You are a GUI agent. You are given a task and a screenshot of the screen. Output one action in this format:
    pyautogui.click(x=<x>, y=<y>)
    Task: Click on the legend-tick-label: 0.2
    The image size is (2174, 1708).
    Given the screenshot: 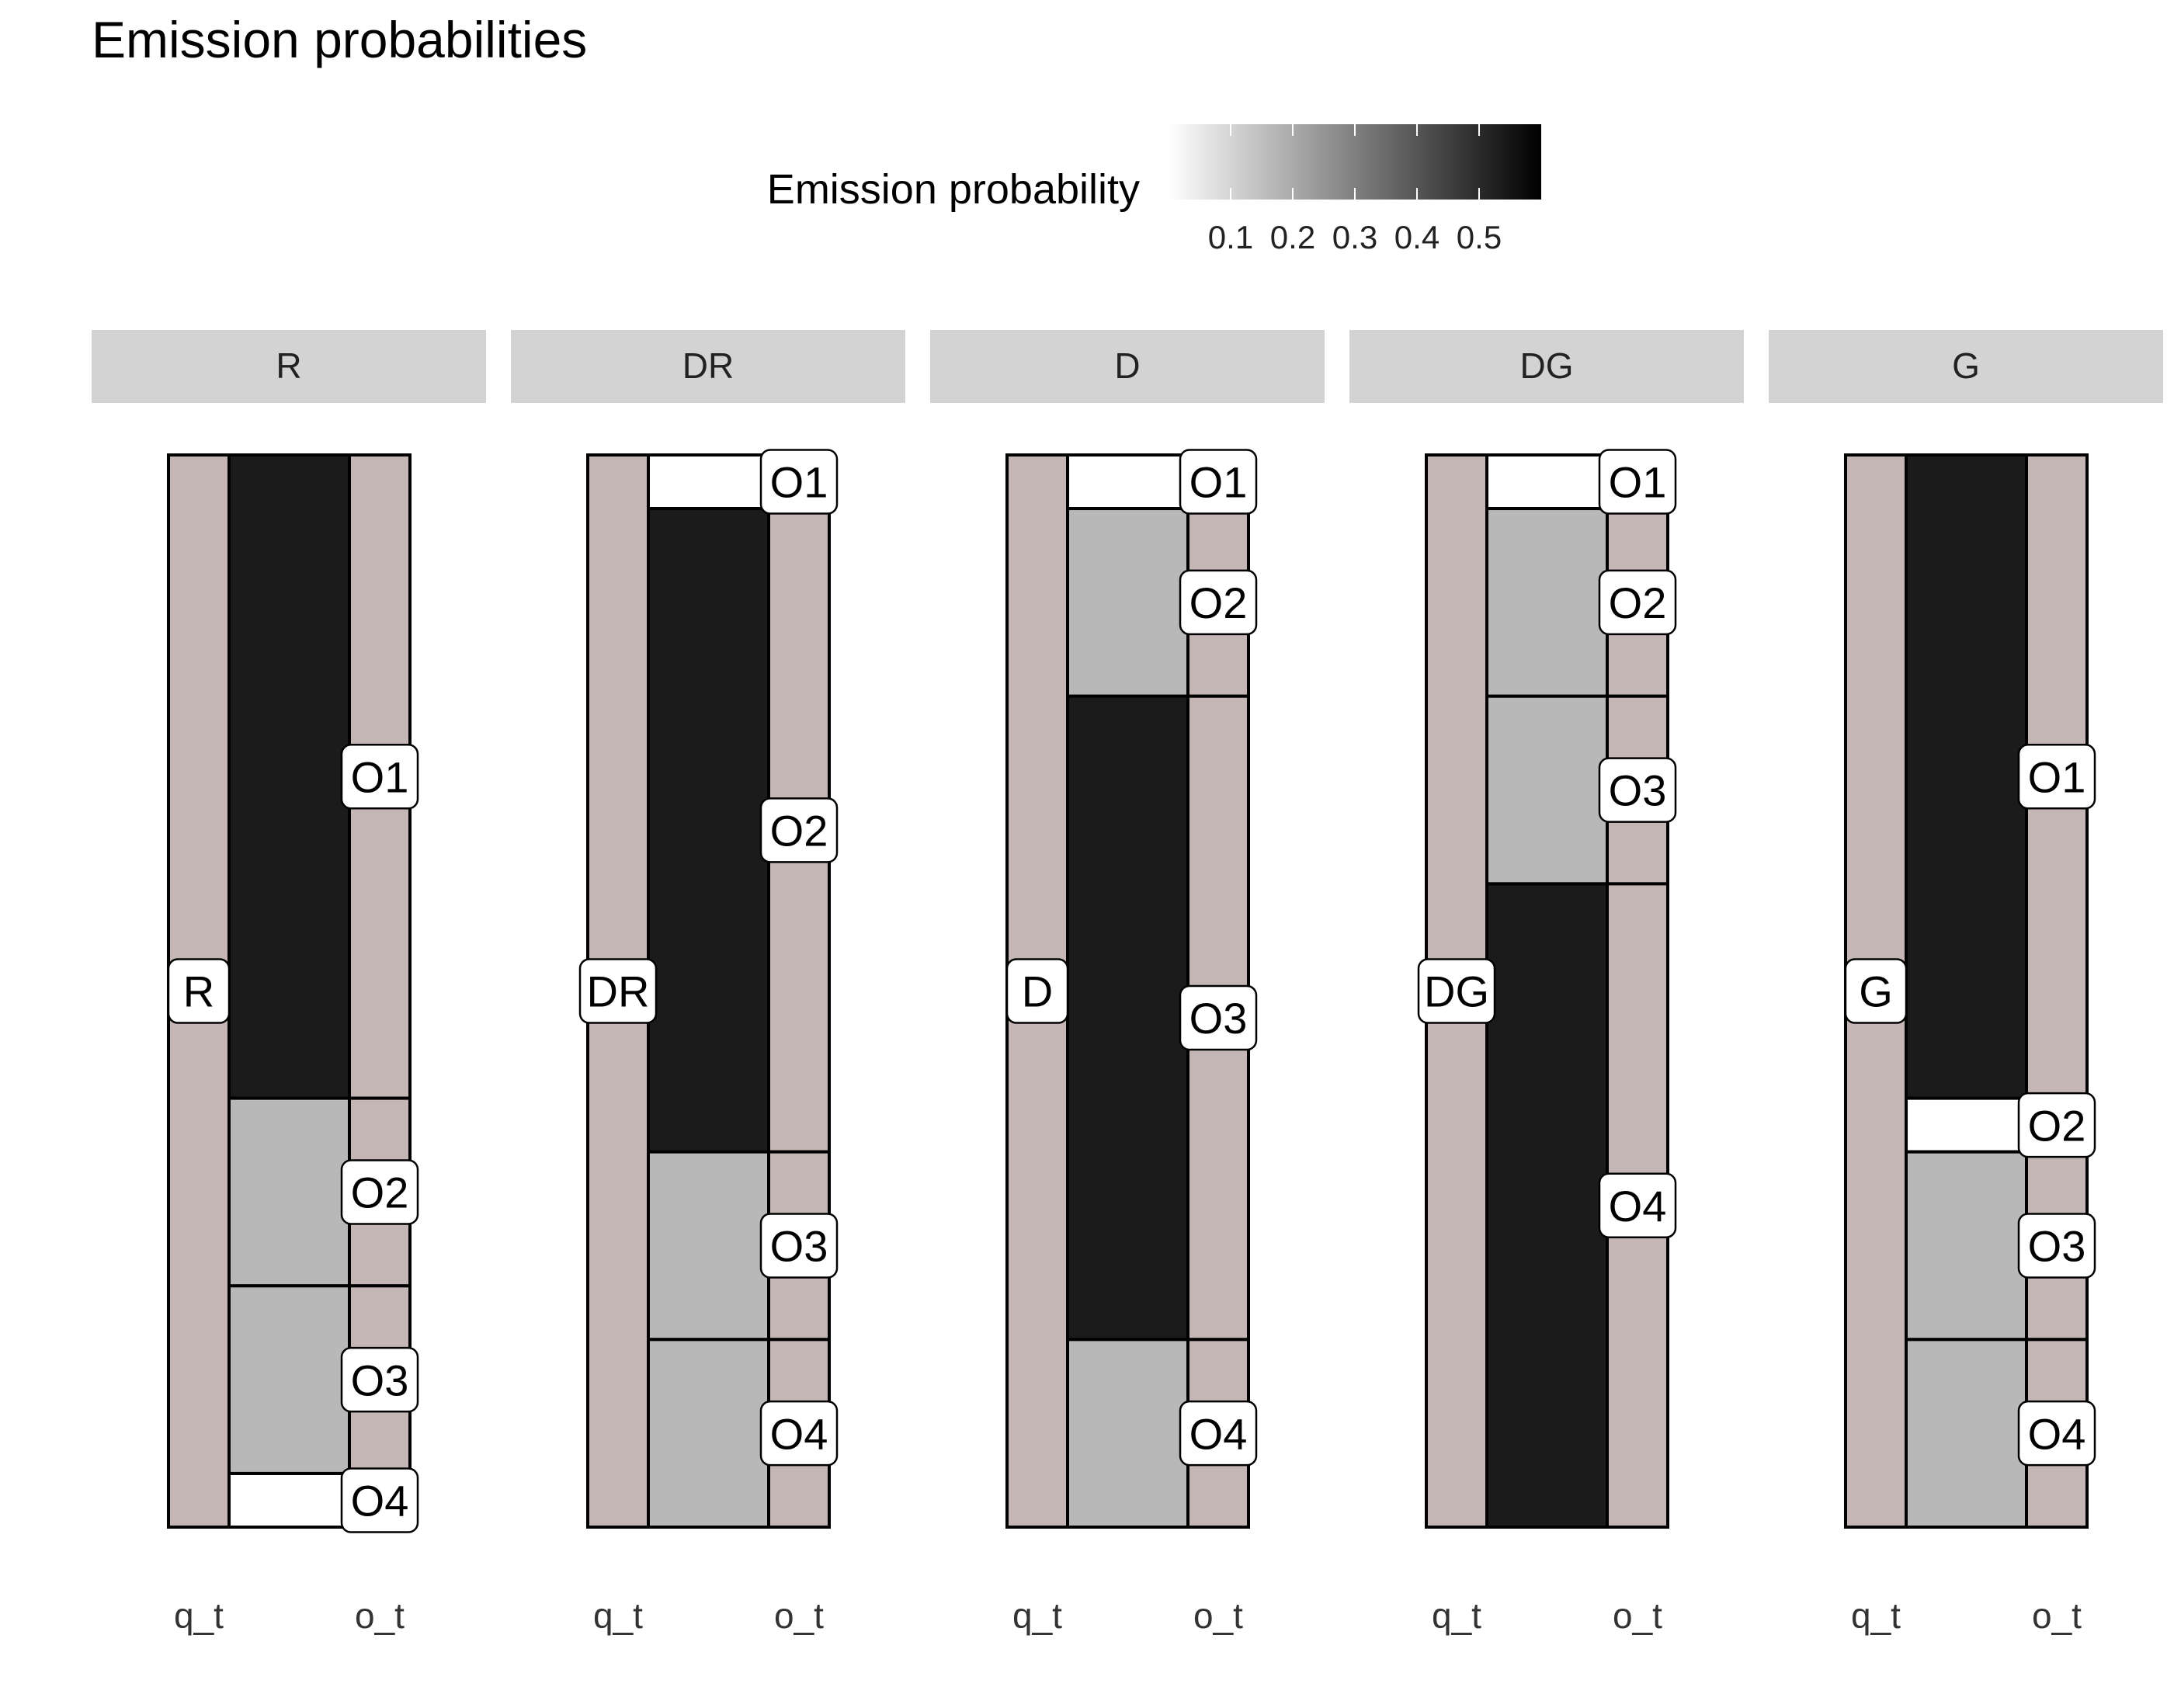 What is the action you would take?
    pyautogui.click(x=1292, y=237)
    